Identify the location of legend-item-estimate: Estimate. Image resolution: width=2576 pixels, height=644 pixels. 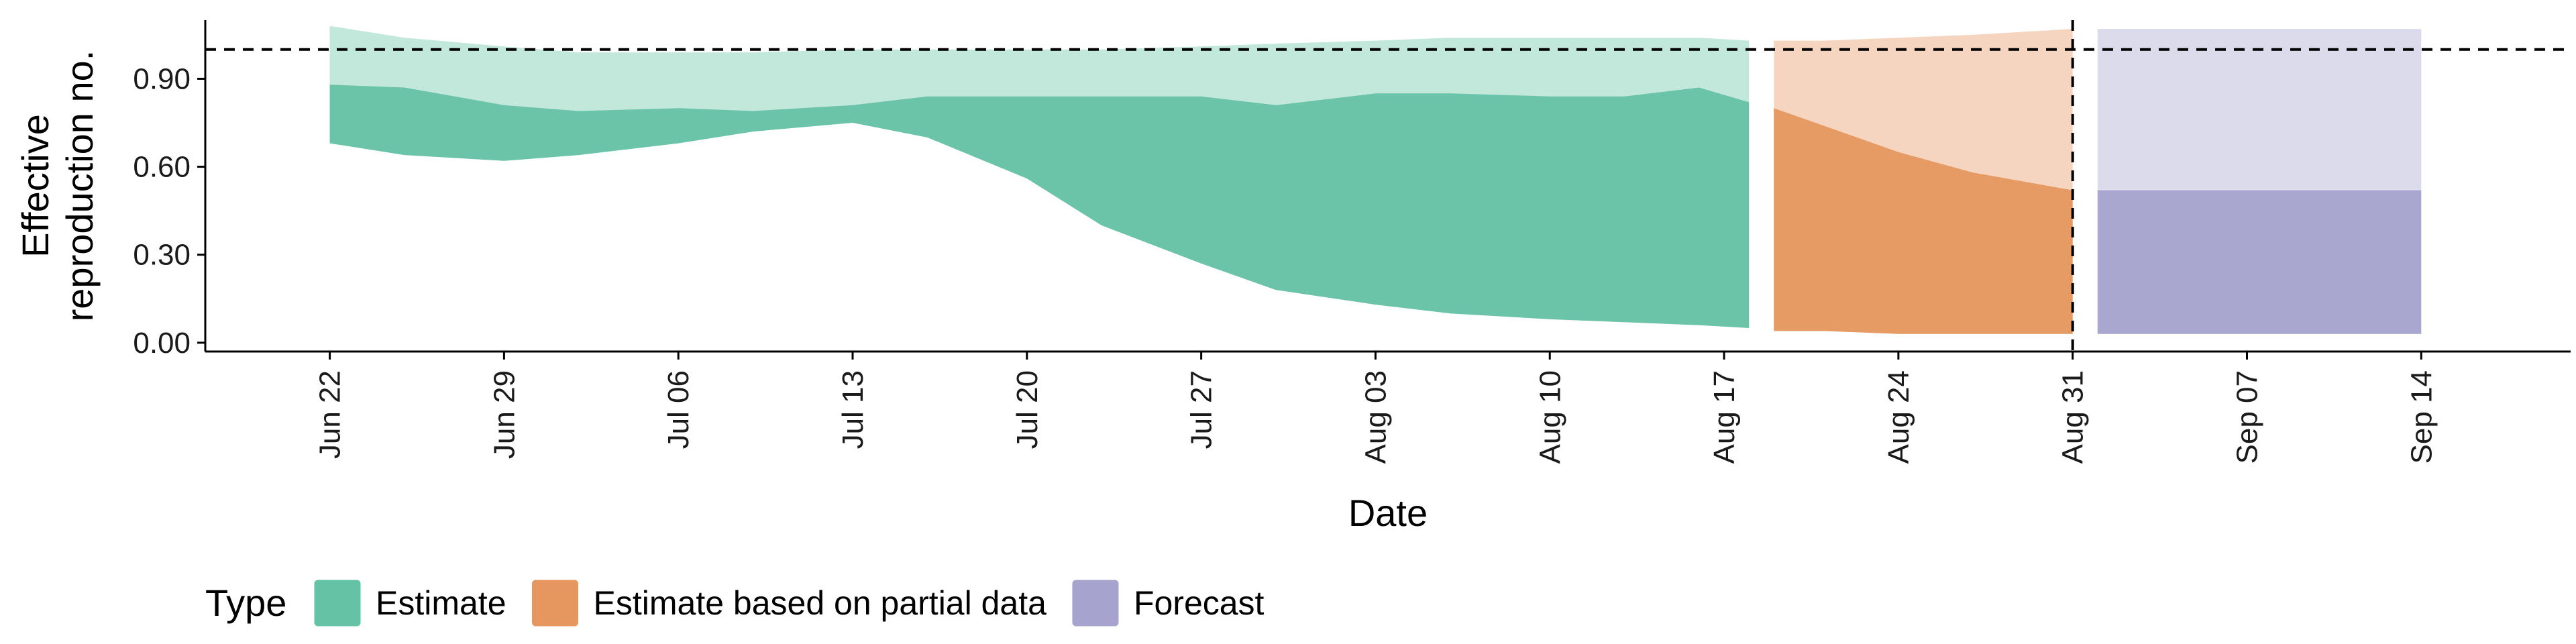
(410, 603).